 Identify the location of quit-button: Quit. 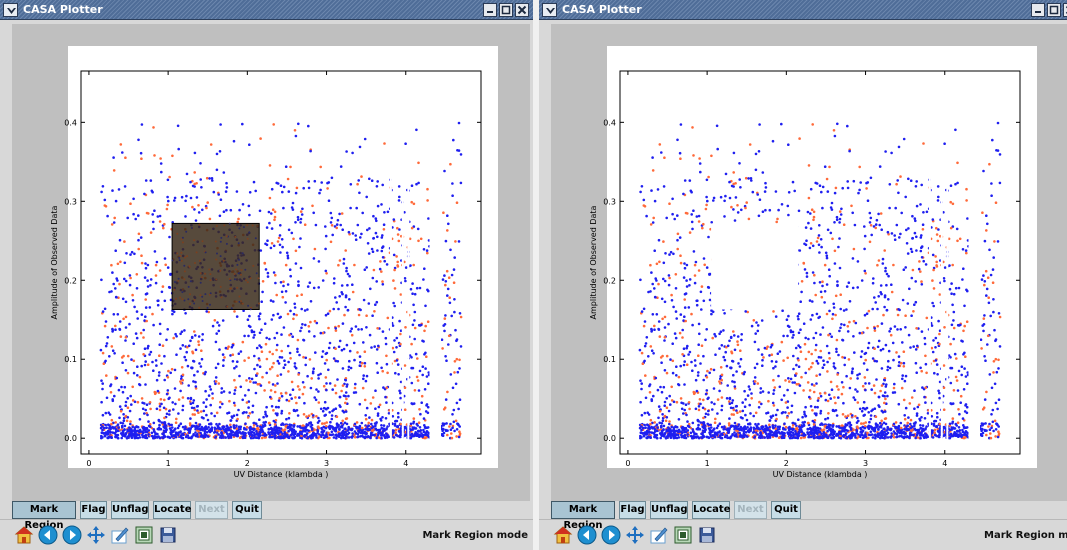
(247, 510).